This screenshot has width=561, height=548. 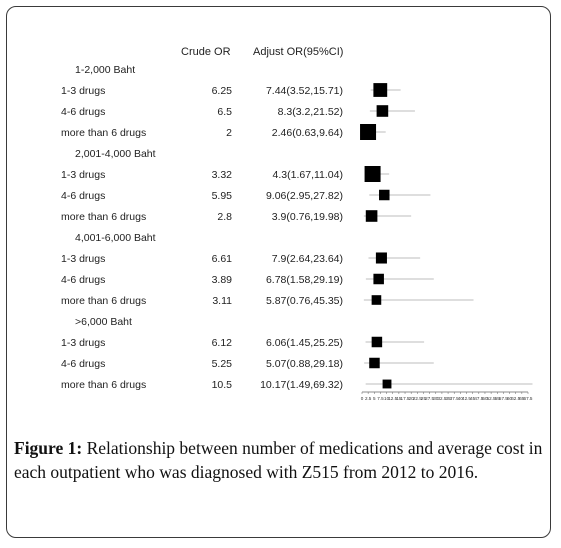 What do you see at coordinates (307, 133) in the screenshot?
I see `adjusted-or-value: 2.46(0.63,9.64)` at bounding box center [307, 133].